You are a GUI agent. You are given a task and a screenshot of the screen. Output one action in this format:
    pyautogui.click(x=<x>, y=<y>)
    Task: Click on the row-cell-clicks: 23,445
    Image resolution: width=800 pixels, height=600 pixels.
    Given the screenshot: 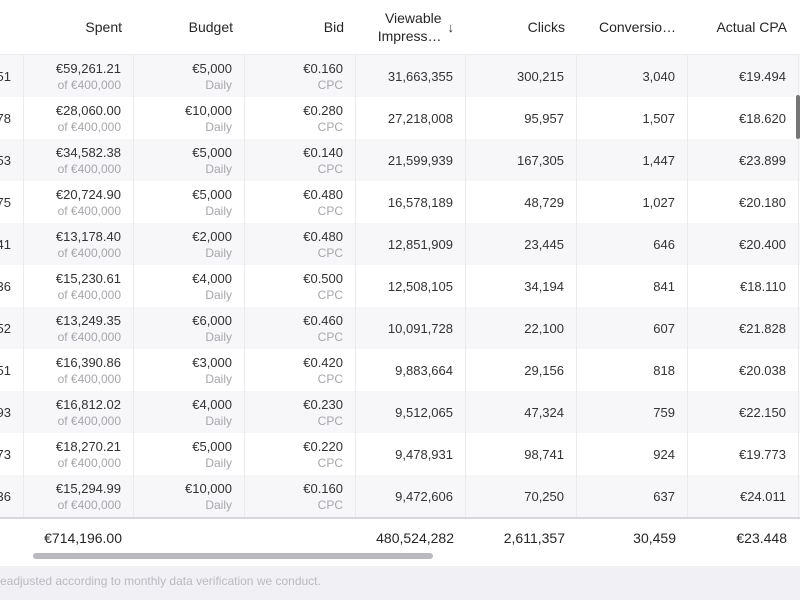 What is the action you would take?
    pyautogui.click(x=521, y=244)
    